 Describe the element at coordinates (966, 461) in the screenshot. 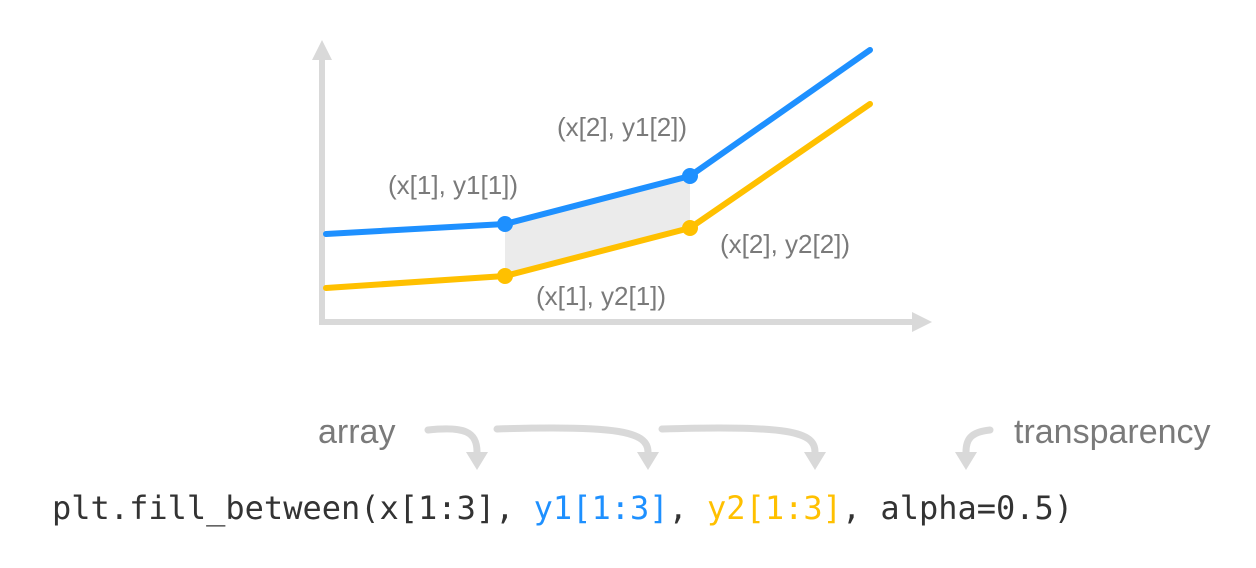

I see `transparency-arrowhead` at that location.